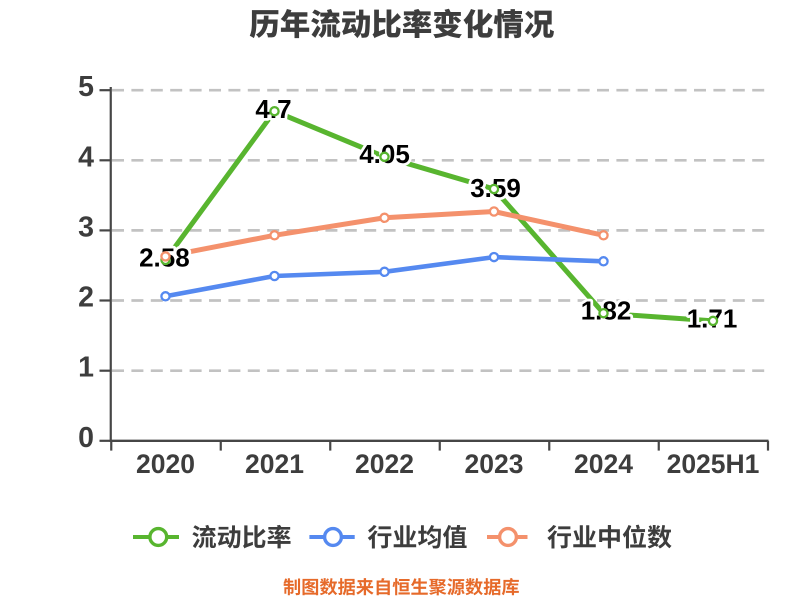 The height and width of the screenshot is (600, 800). Describe the element at coordinates (494, 464) in the screenshot. I see `svg-text: 2023` at that location.